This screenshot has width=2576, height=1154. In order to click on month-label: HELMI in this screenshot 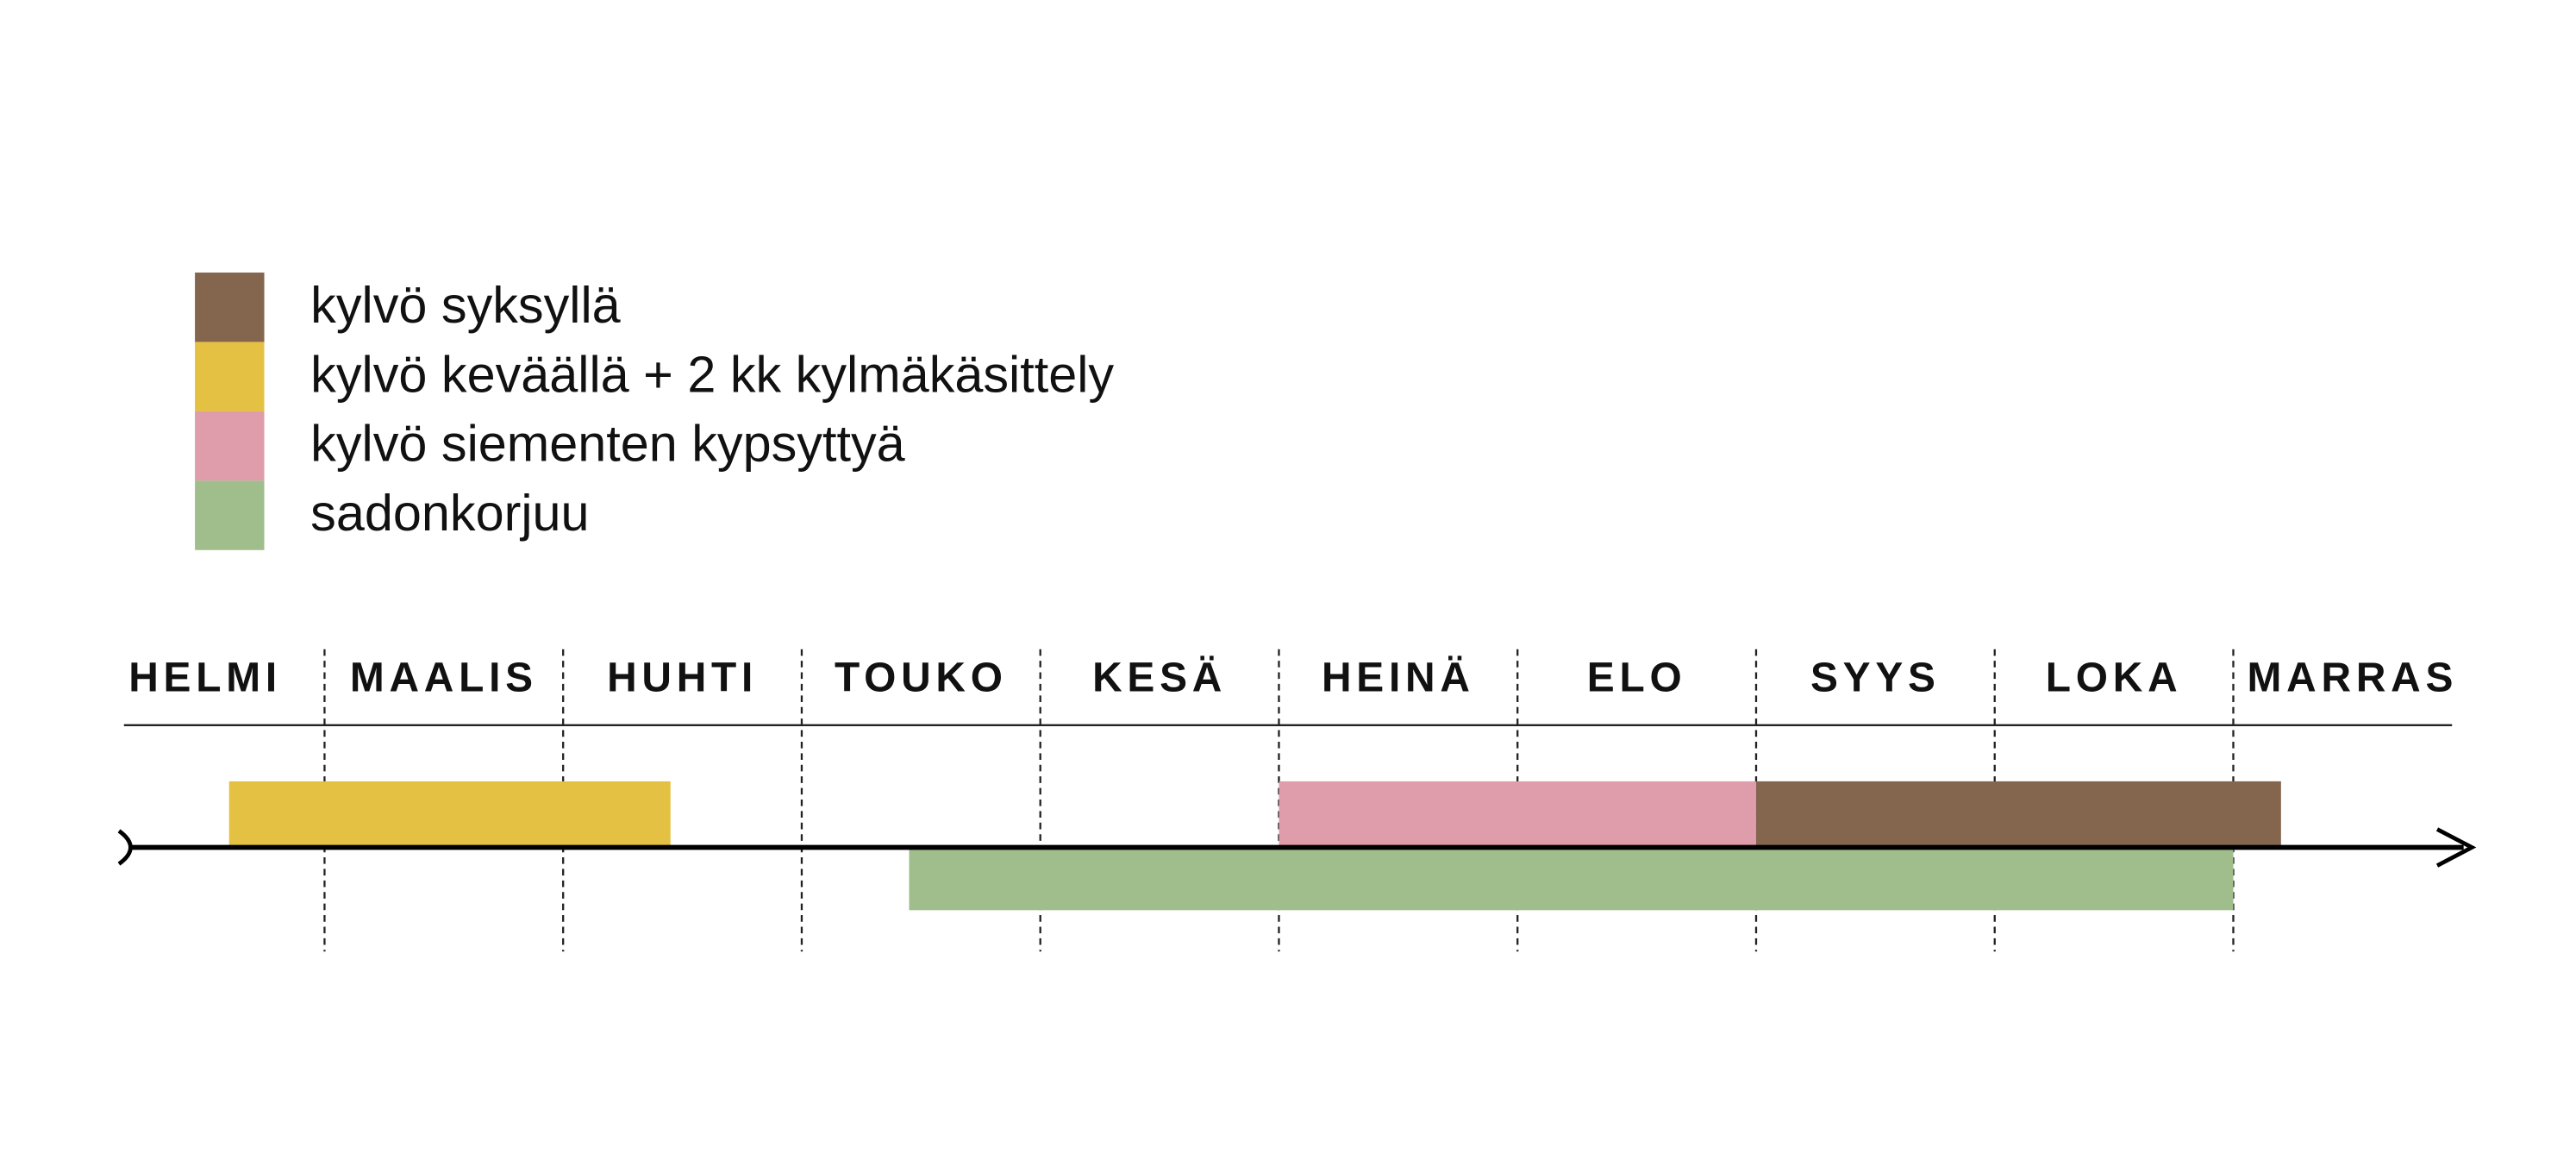, I will do `click(205, 678)`.